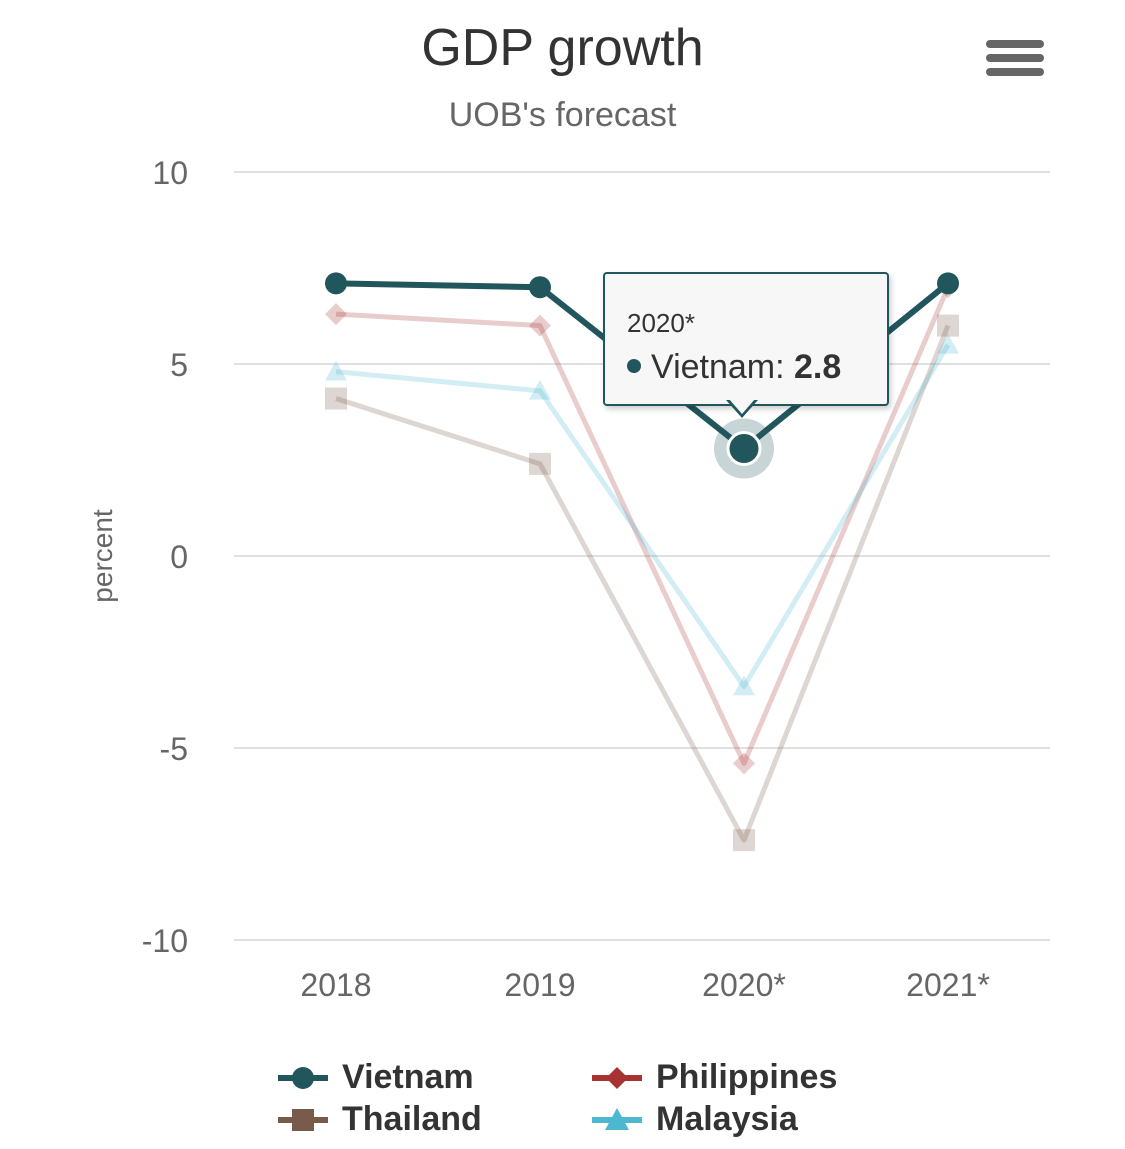 Image resolution: width=1125 pixels, height=1149 pixels. I want to click on legend-item-malaysia: Malaysia, so click(732, 1120).